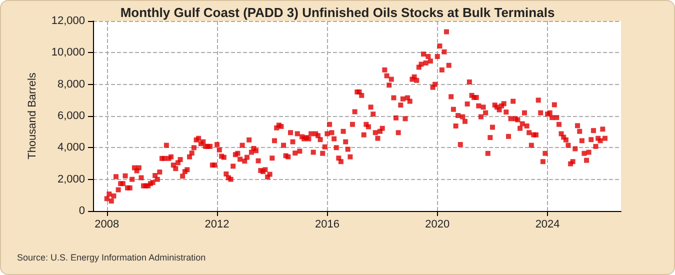  What do you see at coordinates (547, 224) in the screenshot?
I see `x-tick-label: 2024` at bounding box center [547, 224].